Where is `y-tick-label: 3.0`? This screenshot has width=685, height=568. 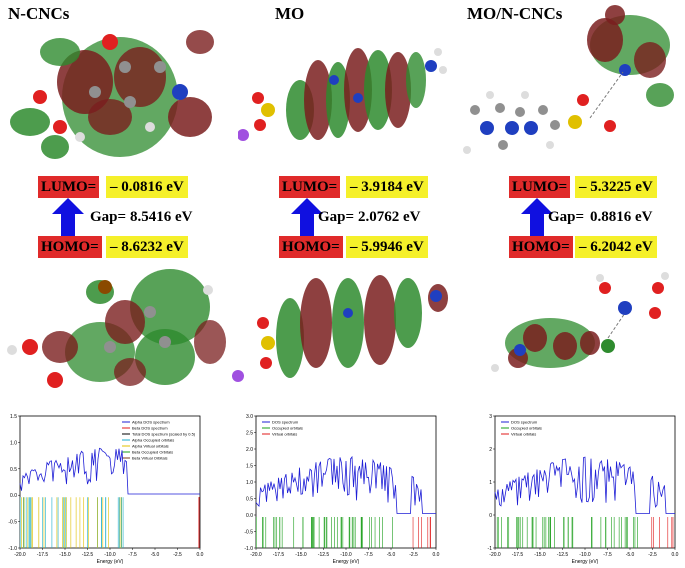 y-tick-label: 3.0 is located at coordinates (249, 417).